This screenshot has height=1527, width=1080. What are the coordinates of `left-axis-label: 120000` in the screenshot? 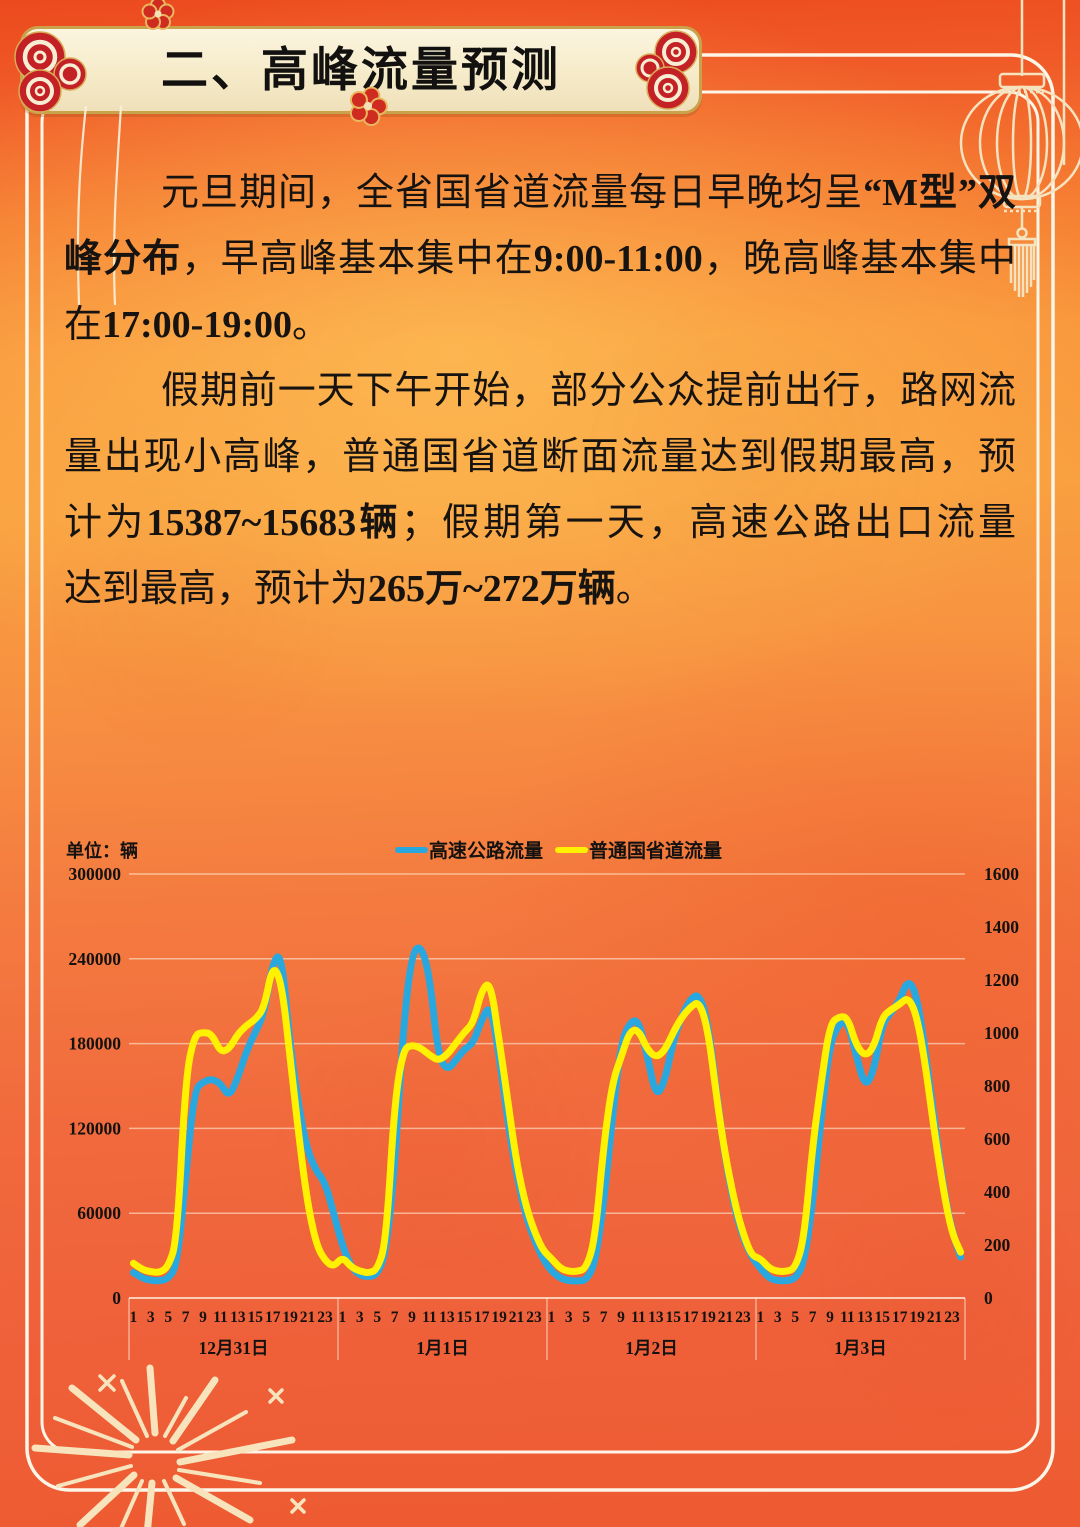 It's located at (95, 1128).